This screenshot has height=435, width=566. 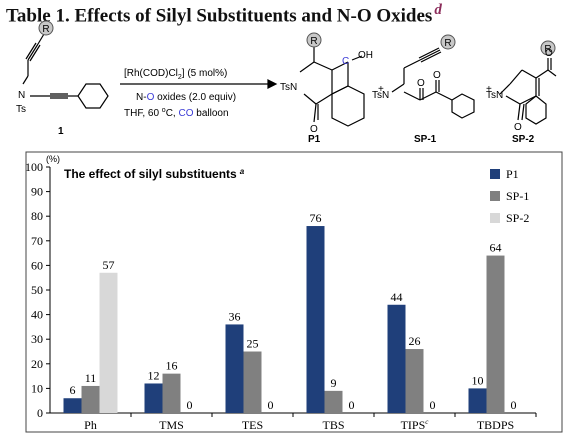 What do you see at coordinates (34, 167) in the screenshot?
I see `y-tick-label: 100` at bounding box center [34, 167].